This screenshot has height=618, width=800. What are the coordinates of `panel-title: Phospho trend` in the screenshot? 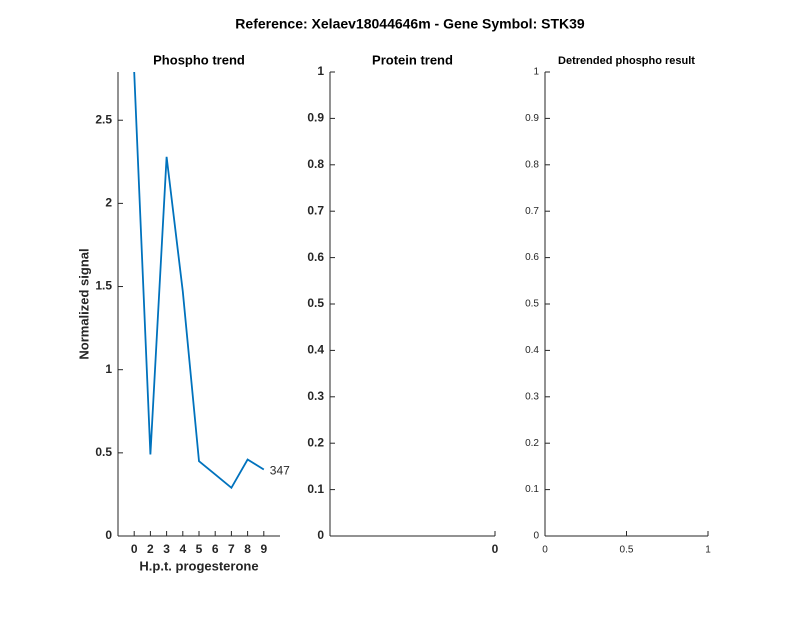 It's located at (199, 59).